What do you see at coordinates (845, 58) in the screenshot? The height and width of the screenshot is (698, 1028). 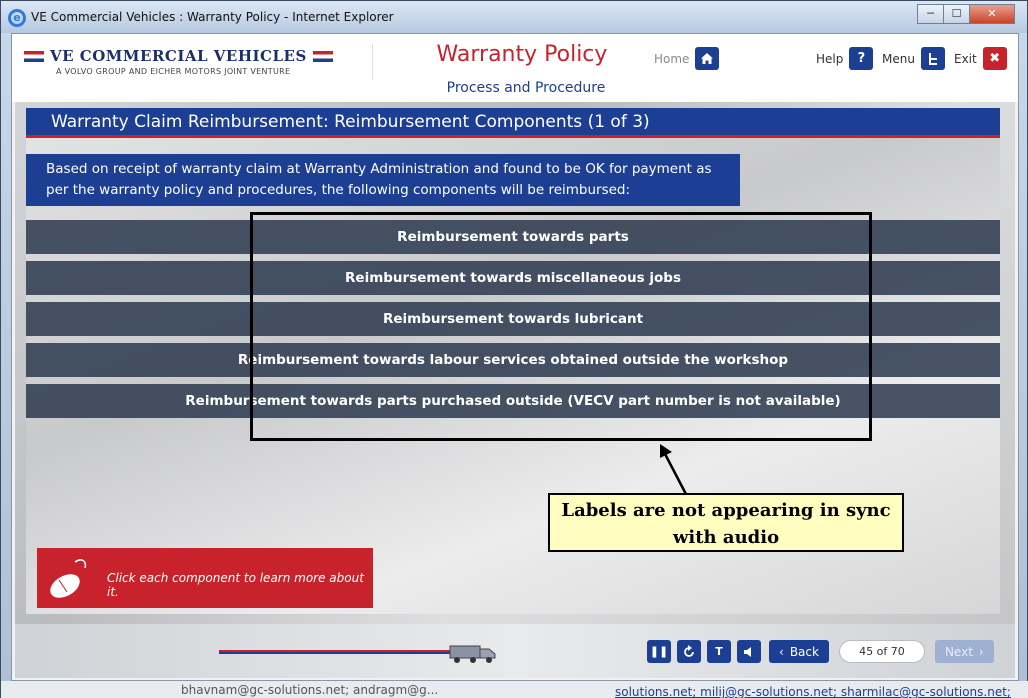 I see `help-nav: Help ?` at bounding box center [845, 58].